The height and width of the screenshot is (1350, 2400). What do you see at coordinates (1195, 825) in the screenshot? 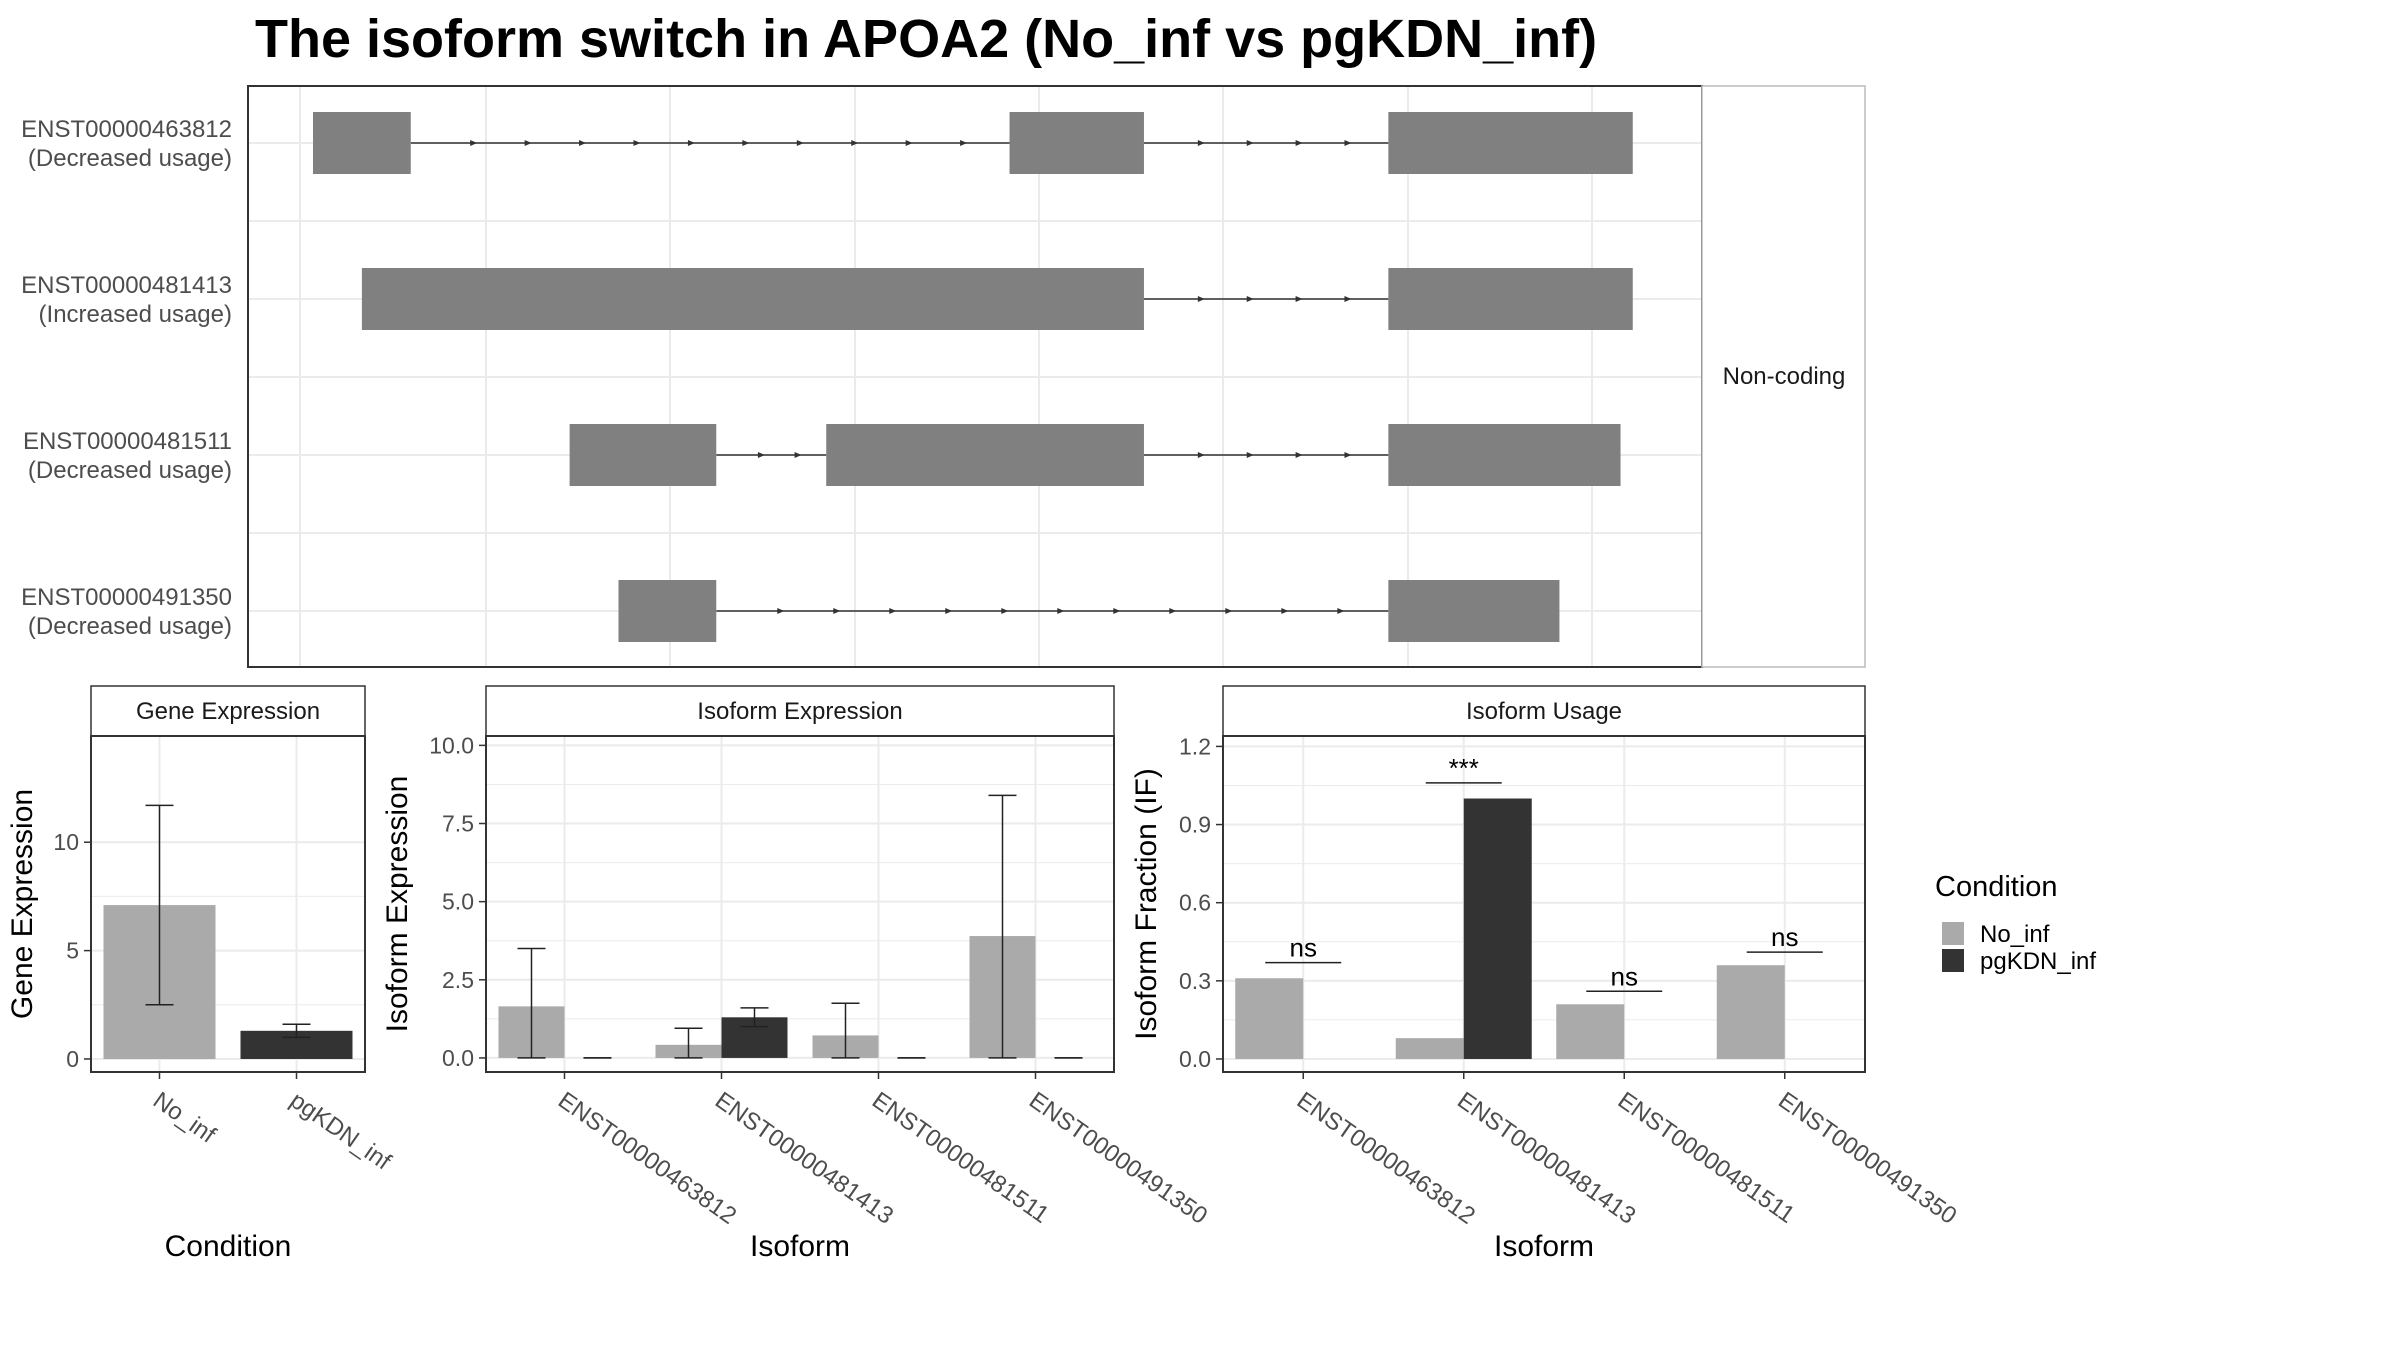
I see `y-tick-label: 0.9` at bounding box center [1195, 825].